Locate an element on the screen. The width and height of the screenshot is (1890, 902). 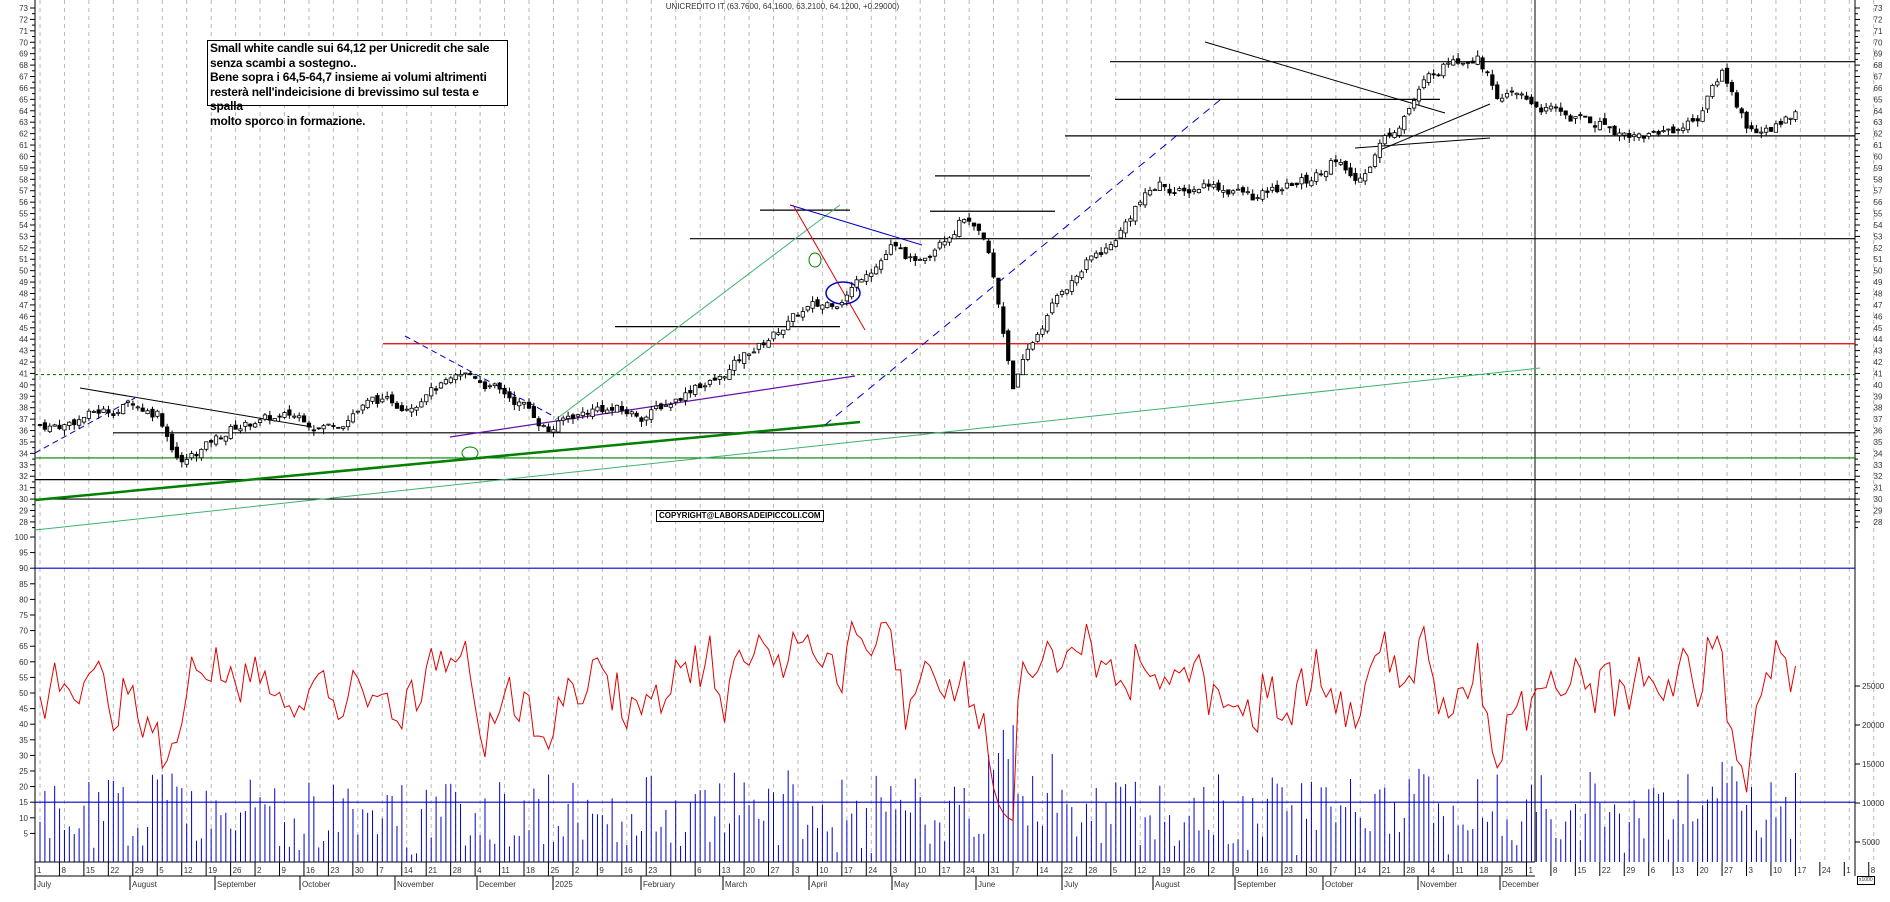
svg-text: 43 is located at coordinates (1878, 351).